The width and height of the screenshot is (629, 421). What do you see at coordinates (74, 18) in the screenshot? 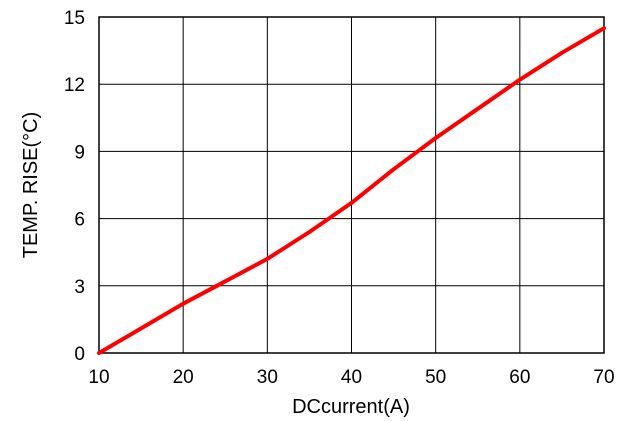
I see `y-tick-label: 15` at bounding box center [74, 18].